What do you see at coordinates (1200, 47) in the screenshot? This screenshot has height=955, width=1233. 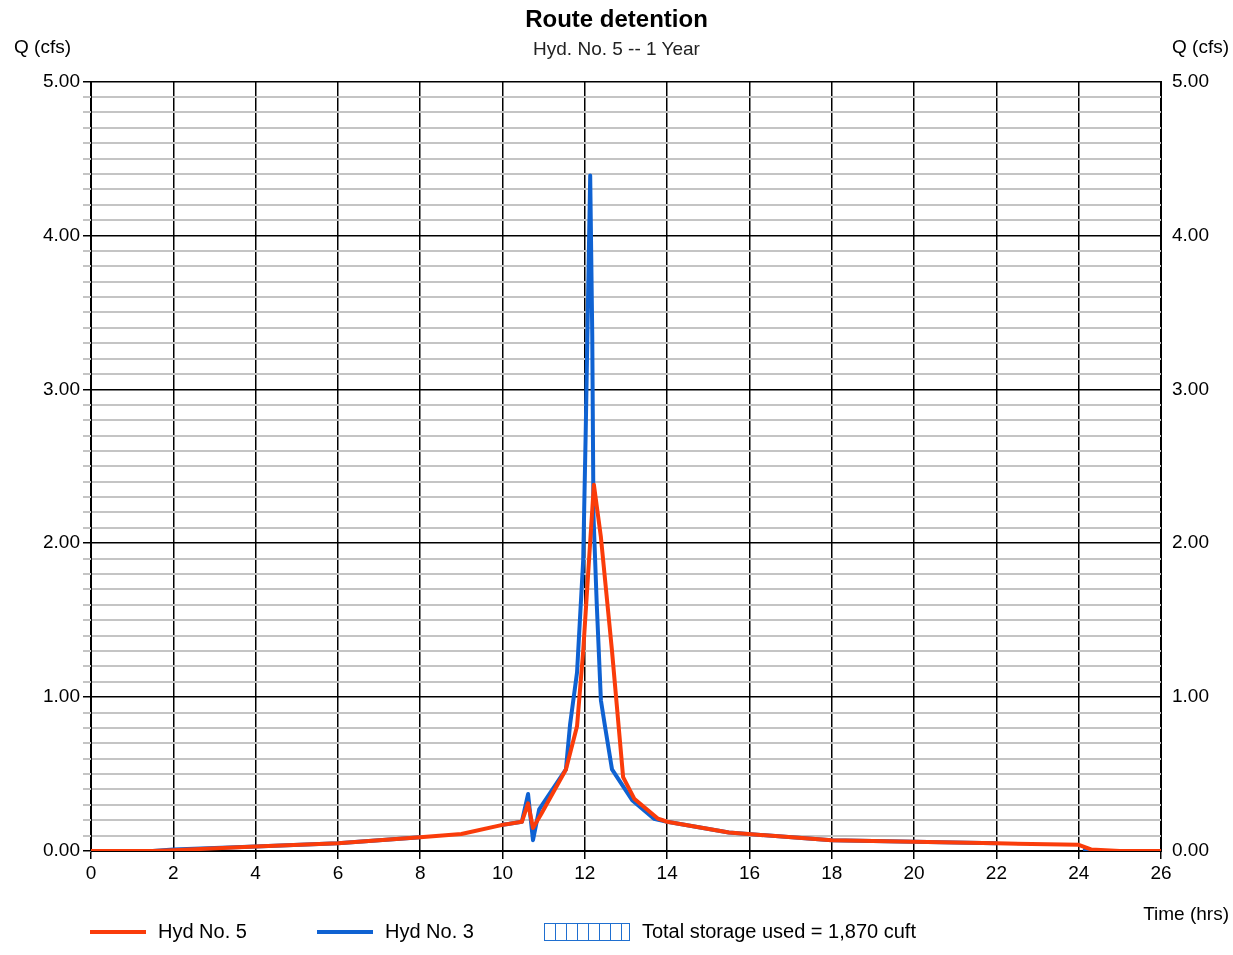 I see `y2-axis-title: Q (cfs)` at bounding box center [1200, 47].